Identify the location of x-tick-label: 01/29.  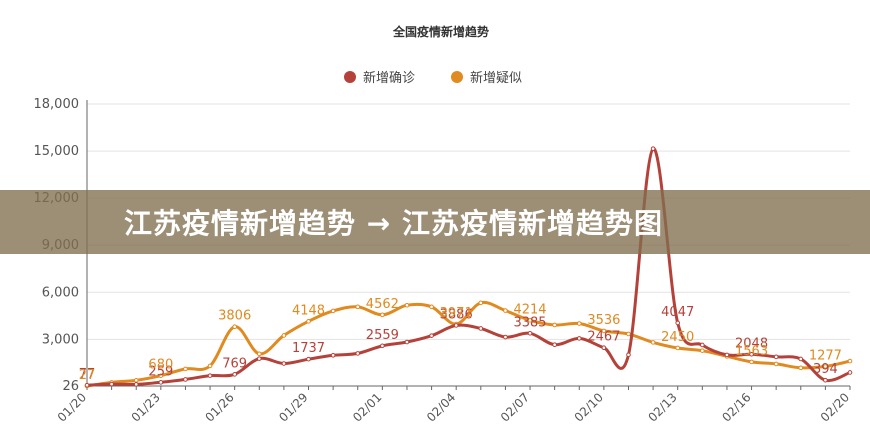
(293, 407).